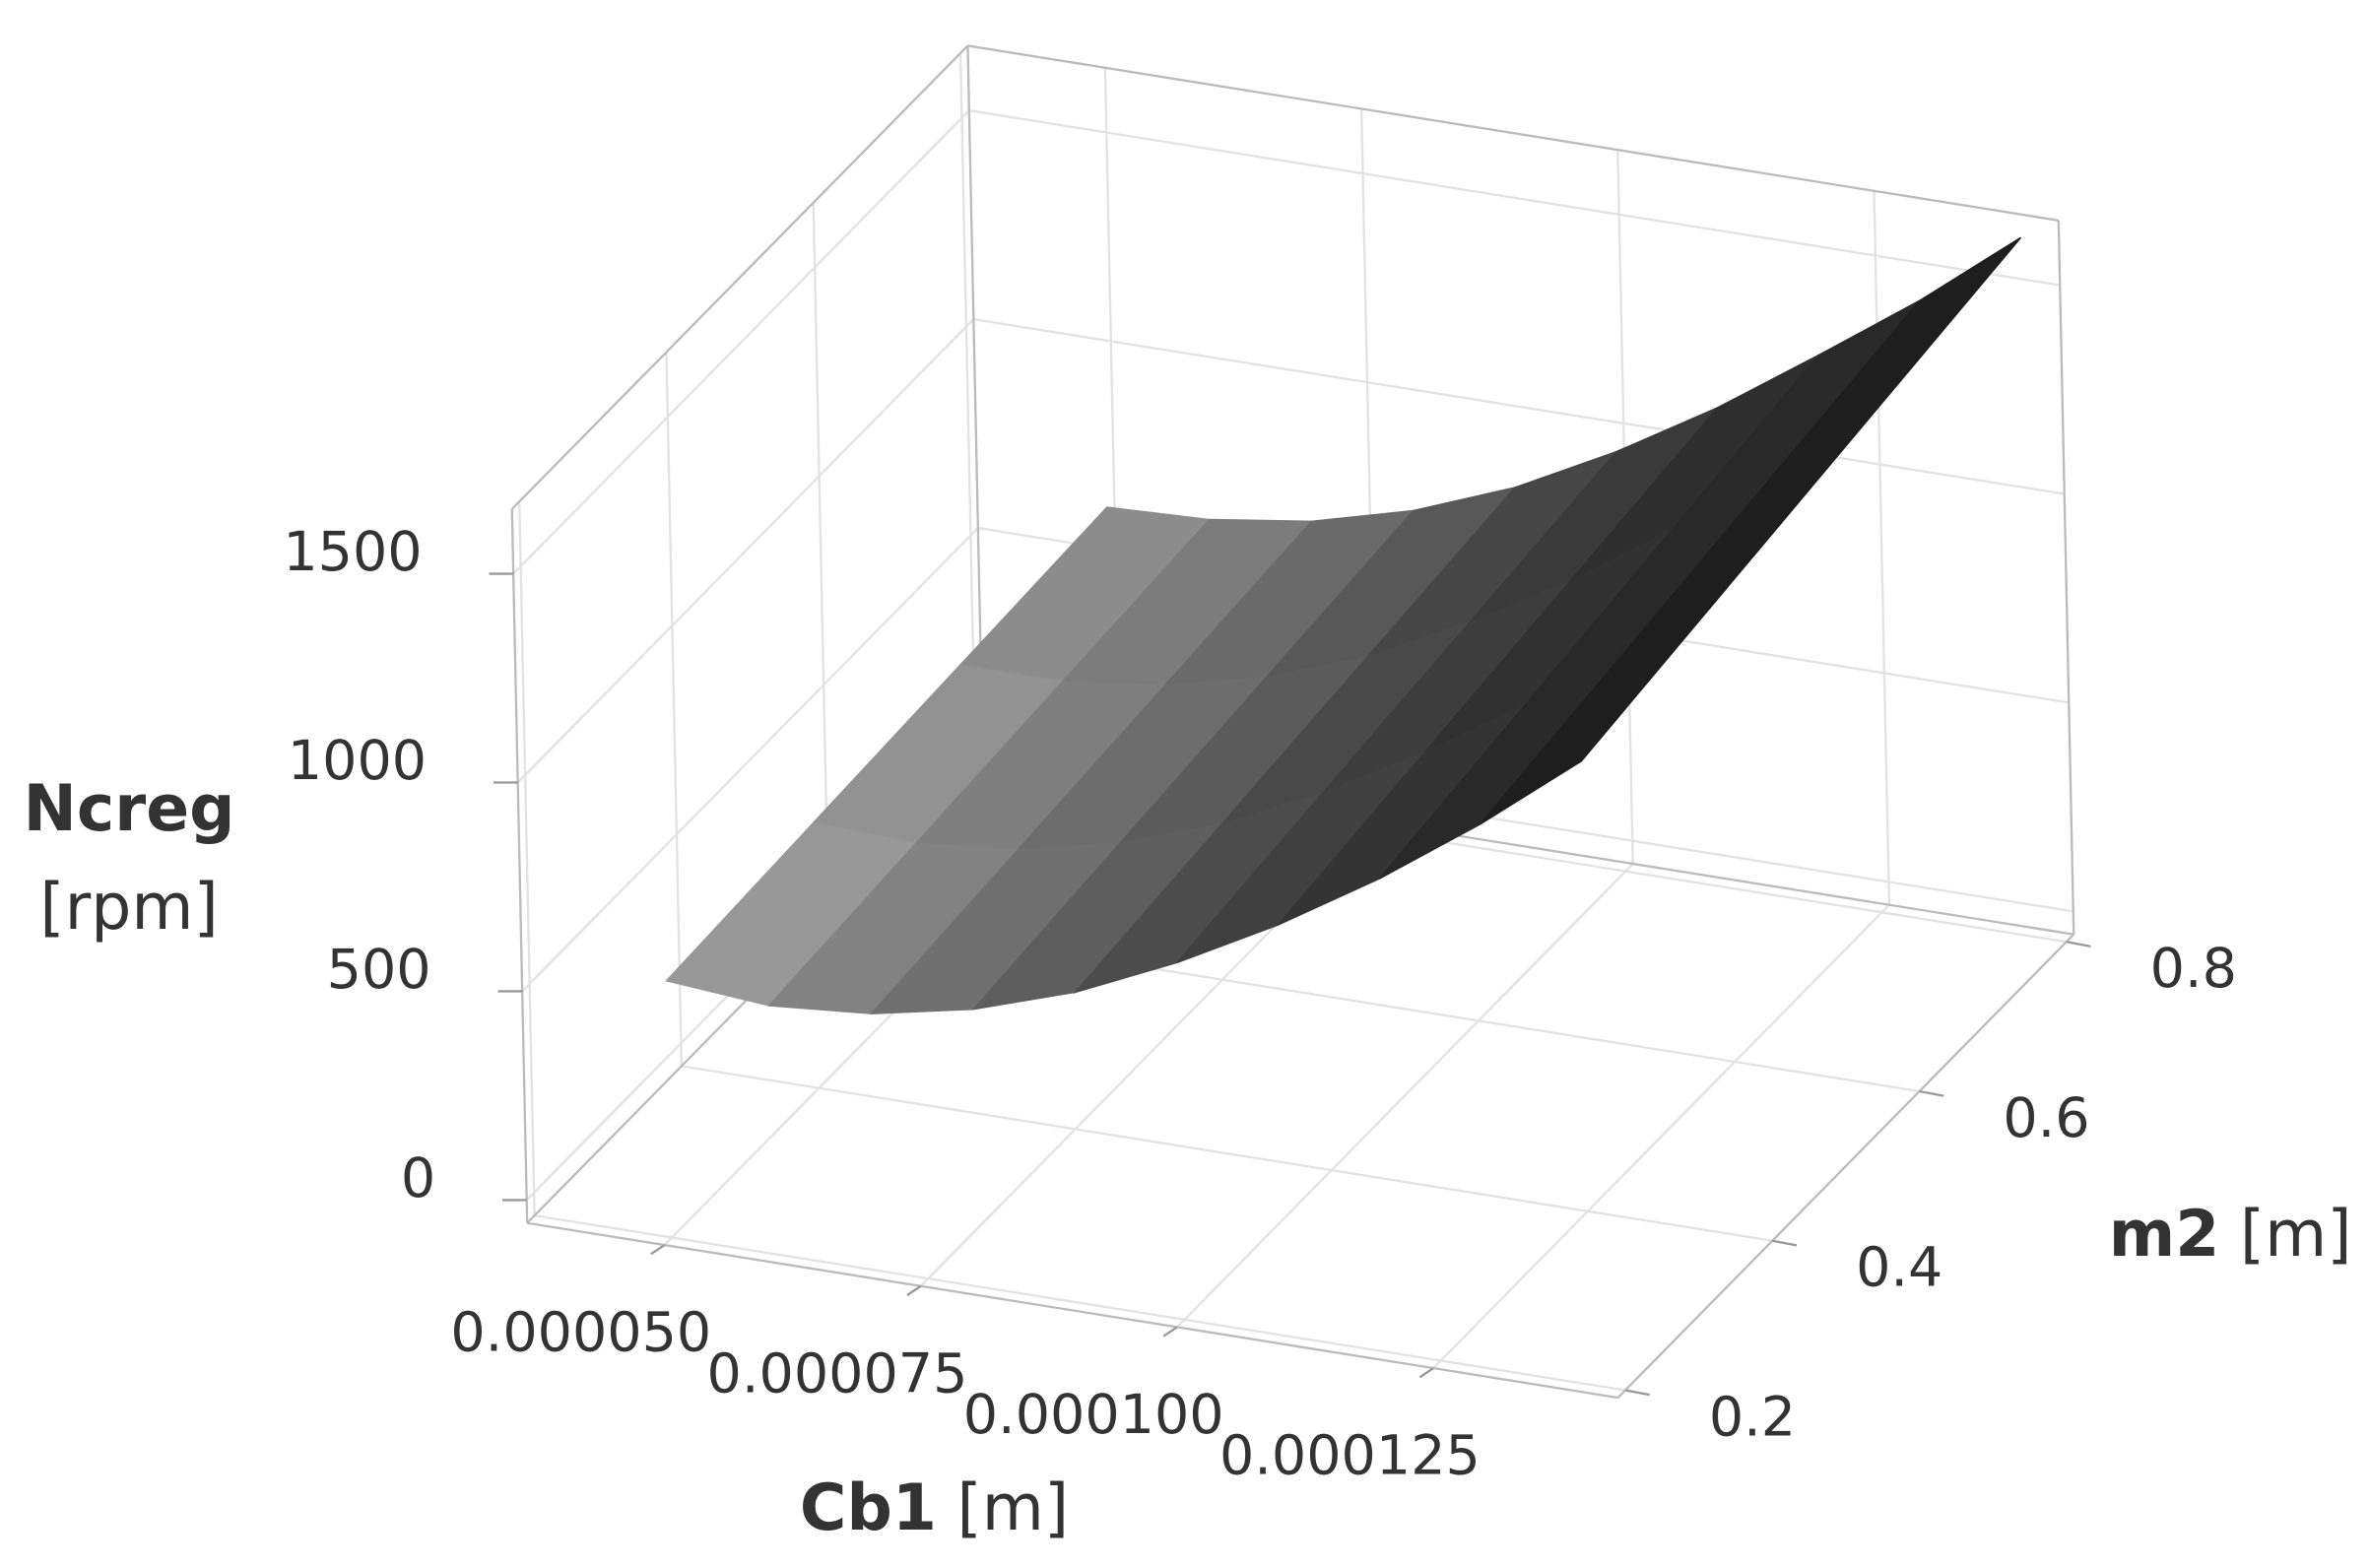 Image resolution: width=2370 pixels, height=1568 pixels. Describe the element at coordinates (379, 970) in the screenshot. I see `z-tick-label: 500` at that location.